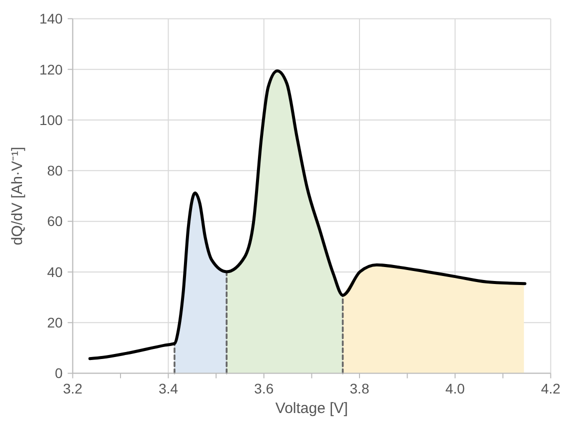 This screenshot has width=564, height=421. Describe the element at coordinates (17, 196) in the screenshot. I see `y-axis-title: dQ/dV [Ah·V⁻¹]` at that location.